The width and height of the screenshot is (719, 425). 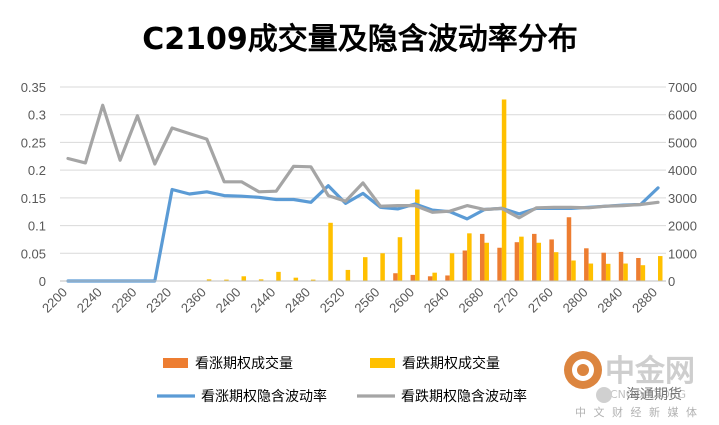 What do you see at coordinates (37, 170) in the screenshot?
I see `left-tick-label: 0.2` at bounding box center [37, 170].